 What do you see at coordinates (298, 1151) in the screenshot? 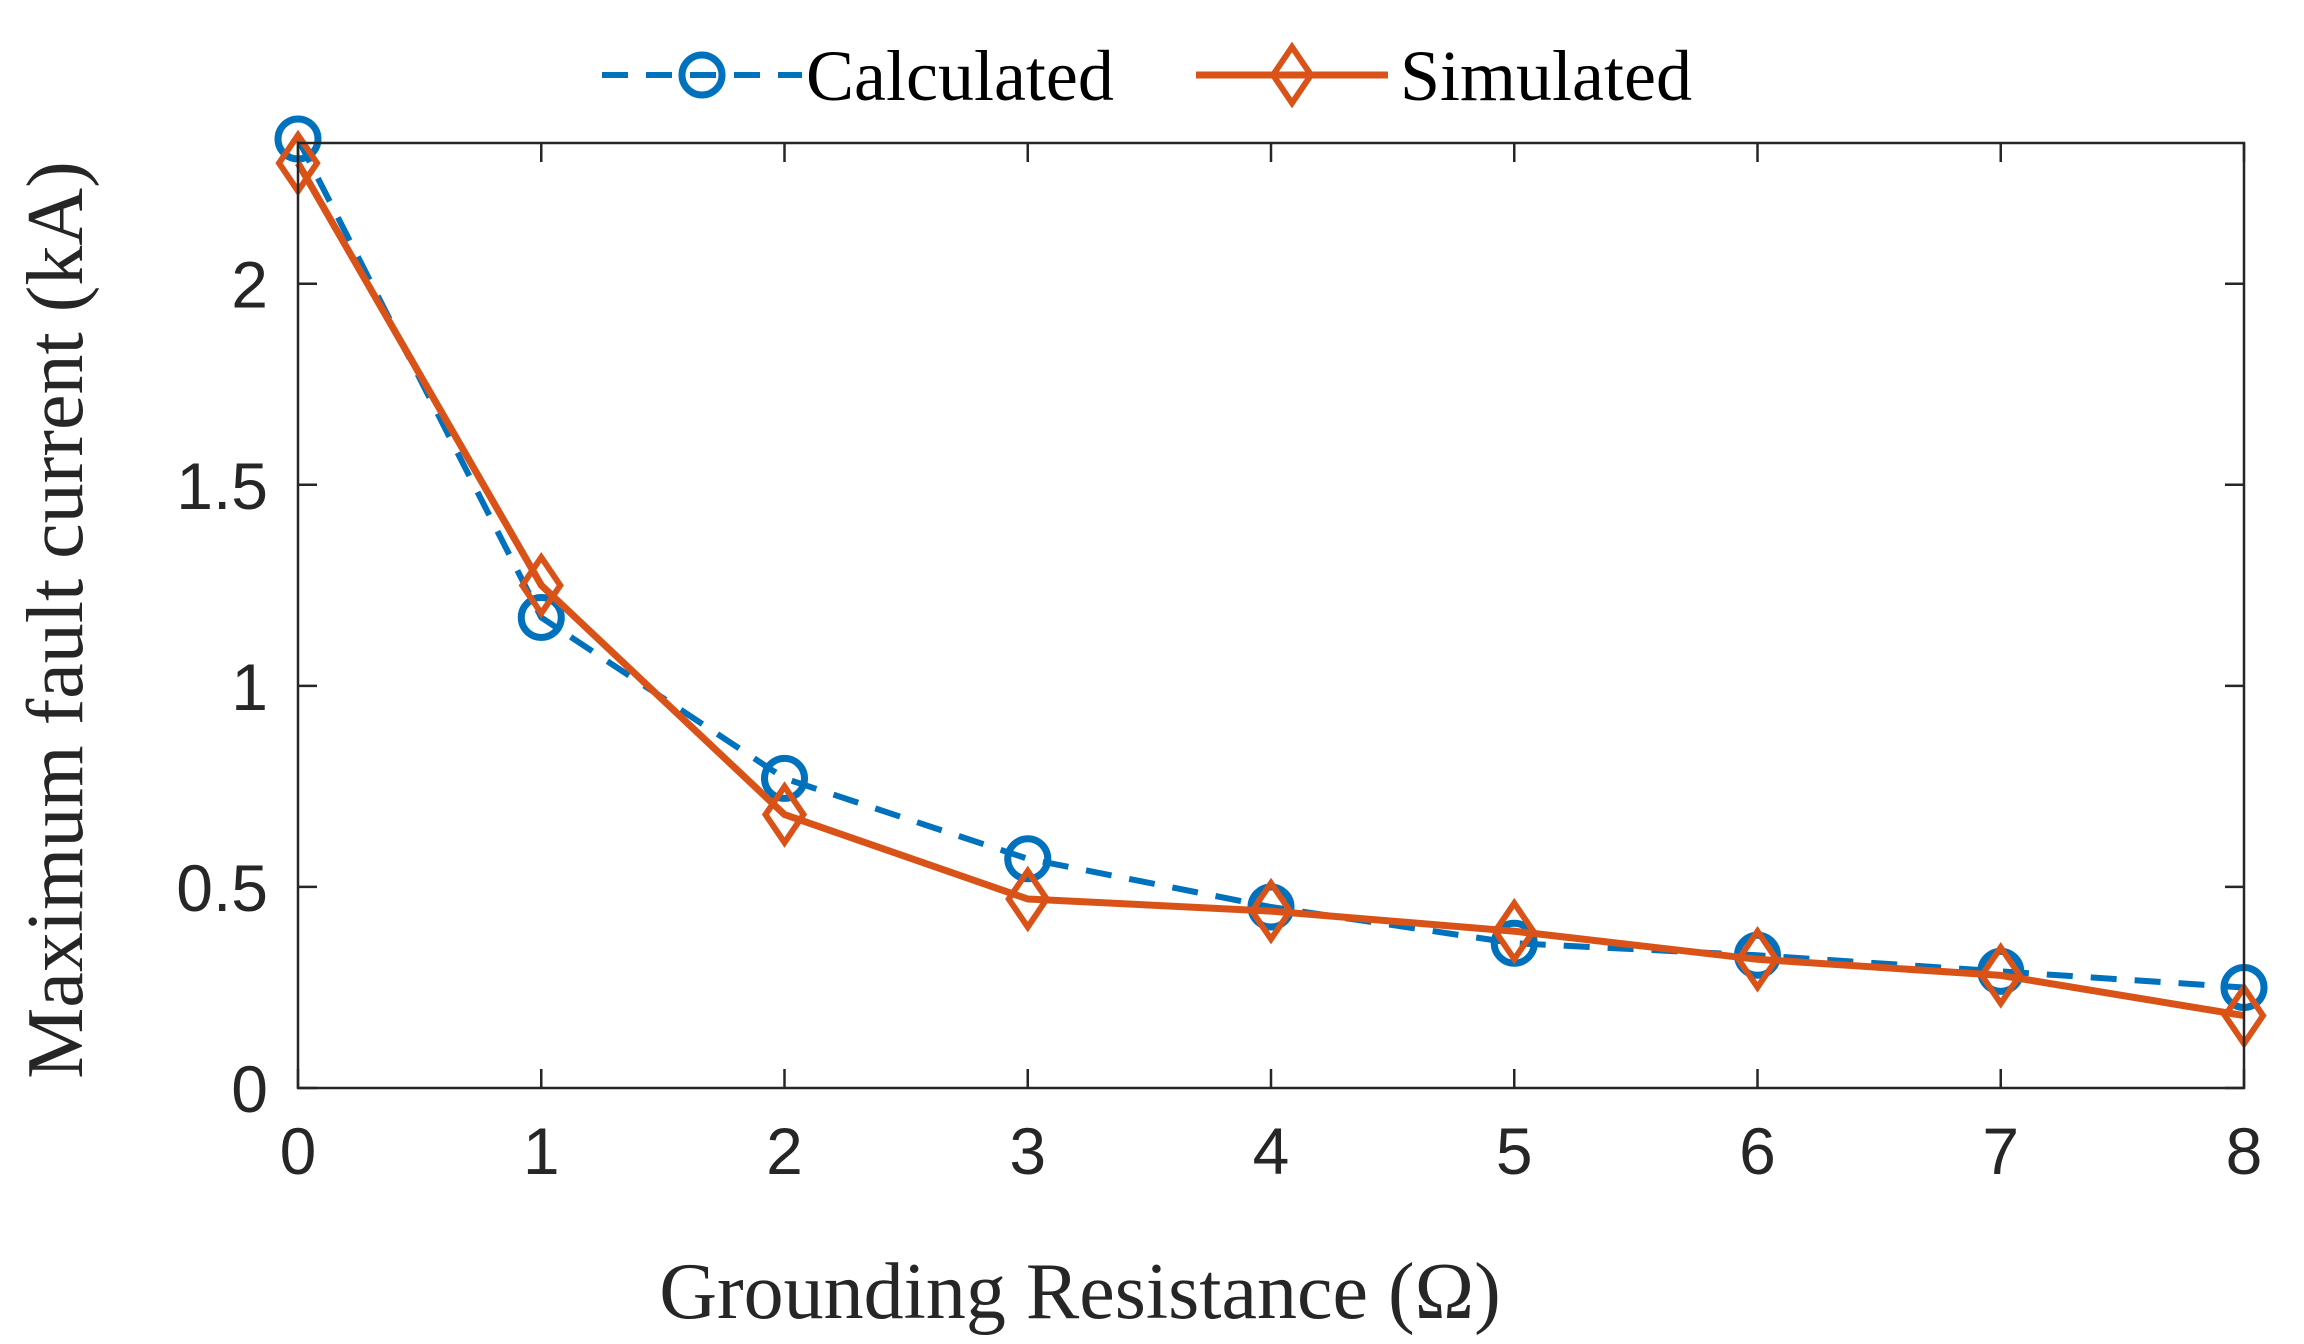
I see `x-tick-label: 0` at bounding box center [298, 1151].